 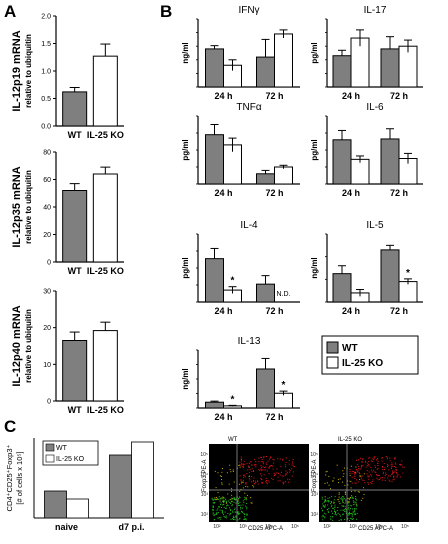 What do you see at coordinates (46, 99) in the screenshot?
I see `y-tick-label: 0.5` at bounding box center [46, 99].